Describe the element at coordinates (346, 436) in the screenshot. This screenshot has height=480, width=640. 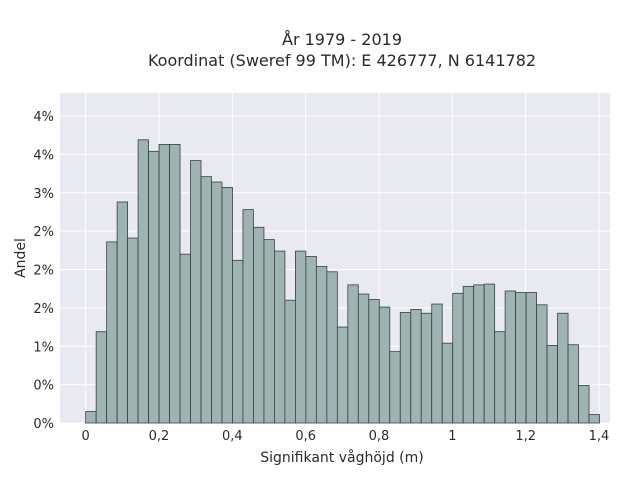
I see `x-axis-ticks: 0 0,2 0,4 0,6 0,8 1 1,2 1,4` at that location.